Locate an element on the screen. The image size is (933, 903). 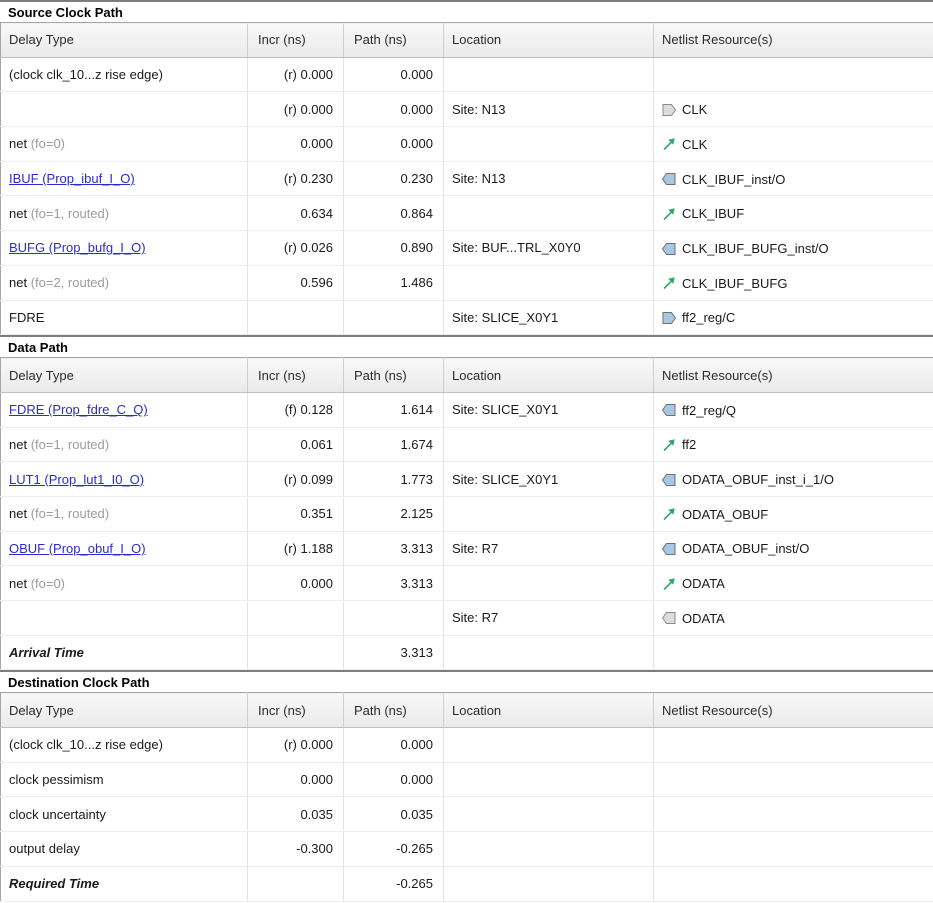
path-cell: 0.230 is located at coordinates (393, 179).